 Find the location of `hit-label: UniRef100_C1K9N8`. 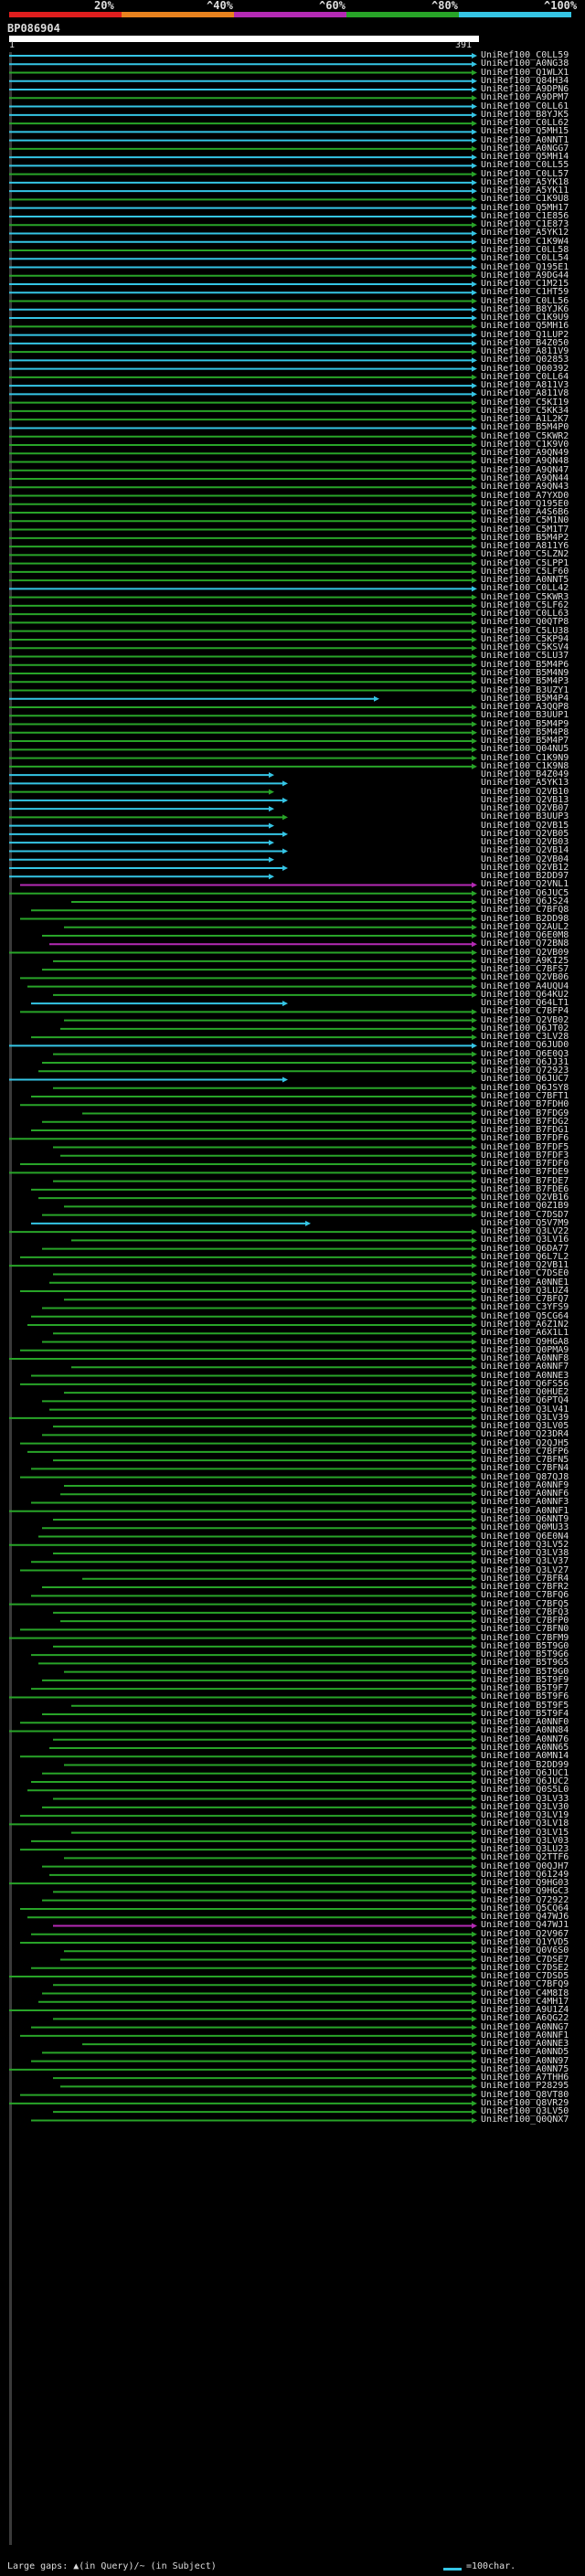

hit-label: UniRef100_C1K9N8 is located at coordinates (525, 765).